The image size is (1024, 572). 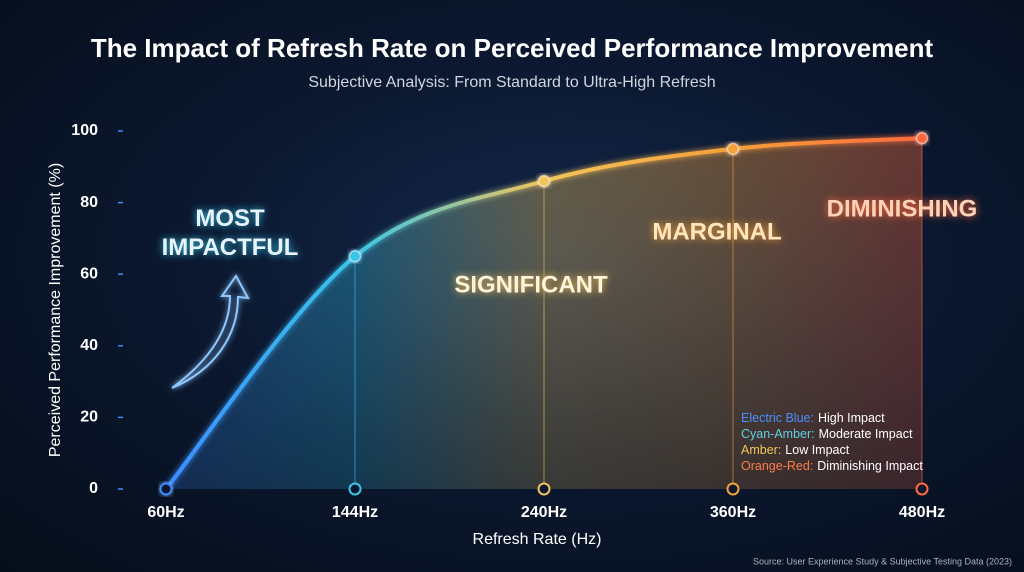 I want to click on legend-description: Low Impact, so click(x=817, y=450).